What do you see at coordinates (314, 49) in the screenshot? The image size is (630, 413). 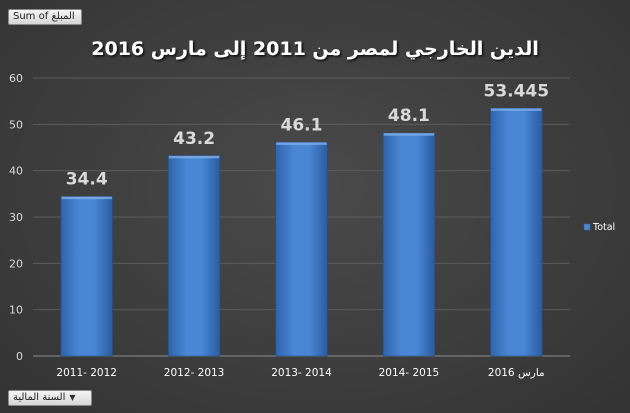 I see `chart-title: الدين الخارجي لمصر من 2011 إلى مارس 2016` at bounding box center [314, 49].